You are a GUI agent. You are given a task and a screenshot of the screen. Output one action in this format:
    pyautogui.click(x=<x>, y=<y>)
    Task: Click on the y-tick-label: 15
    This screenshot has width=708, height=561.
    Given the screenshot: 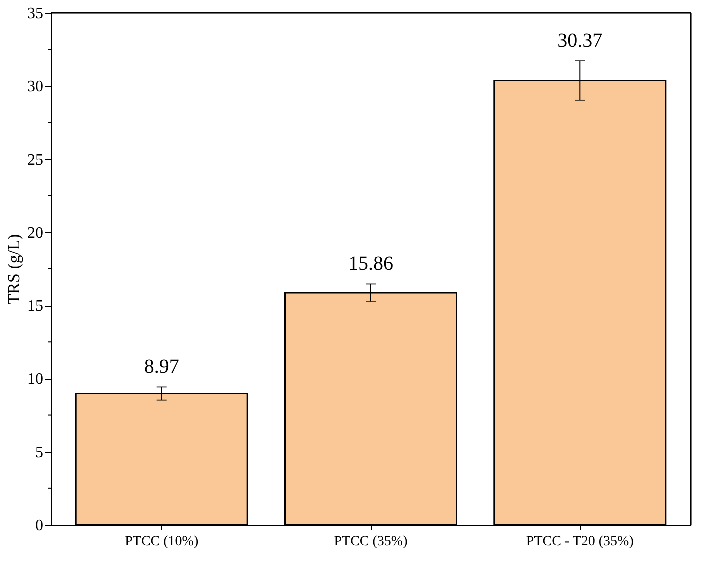 What is the action you would take?
    pyautogui.click(x=36, y=307)
    